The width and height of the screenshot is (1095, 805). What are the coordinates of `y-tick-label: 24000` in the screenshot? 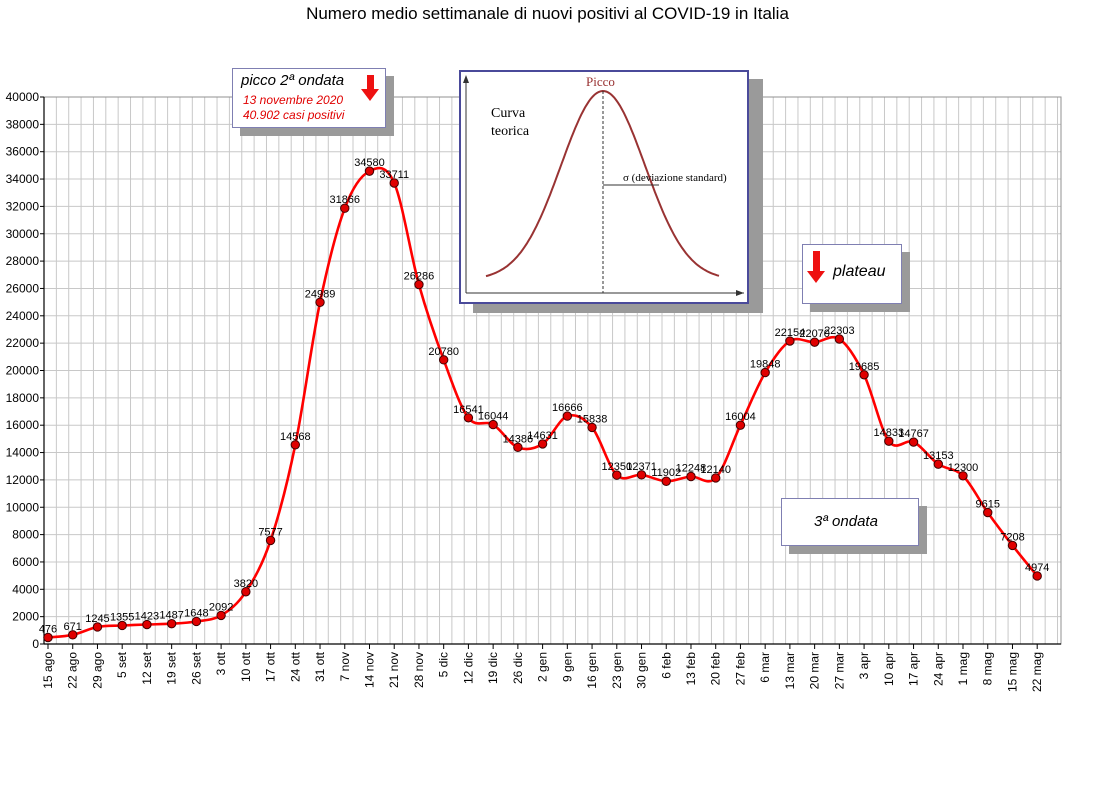 It's located at (23, 316).